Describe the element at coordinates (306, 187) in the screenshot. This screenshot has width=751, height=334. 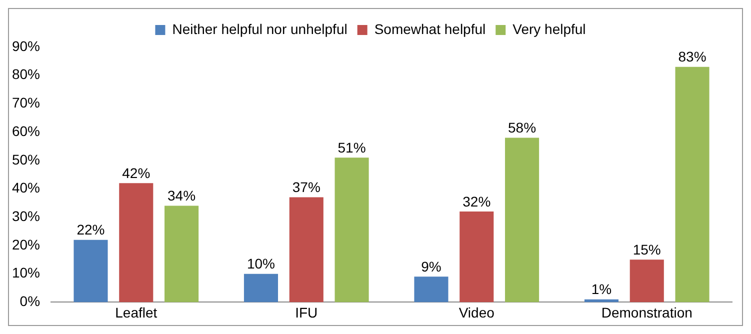
I see `data-label: 37%` at that location.